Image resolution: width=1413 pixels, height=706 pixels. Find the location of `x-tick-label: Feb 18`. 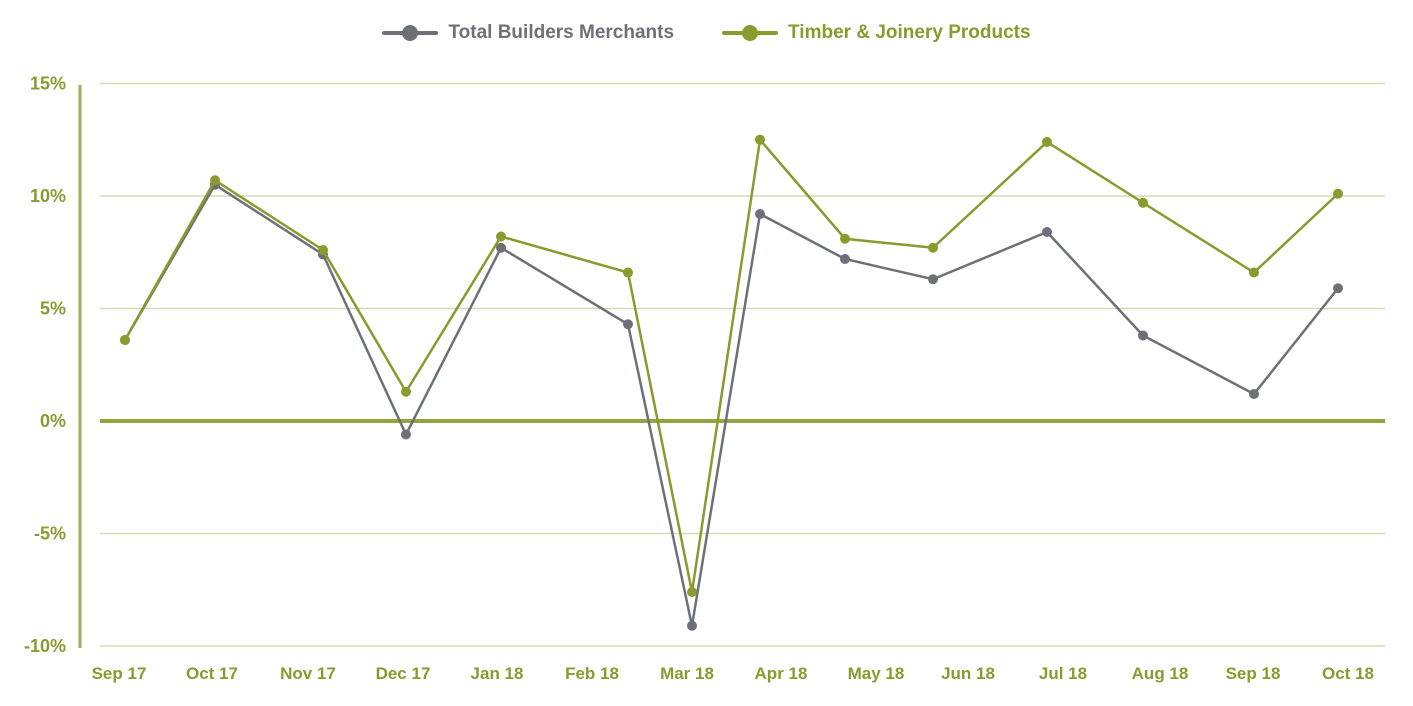

x-tick-label: Feb 18 is located at coordinates (592, 673).